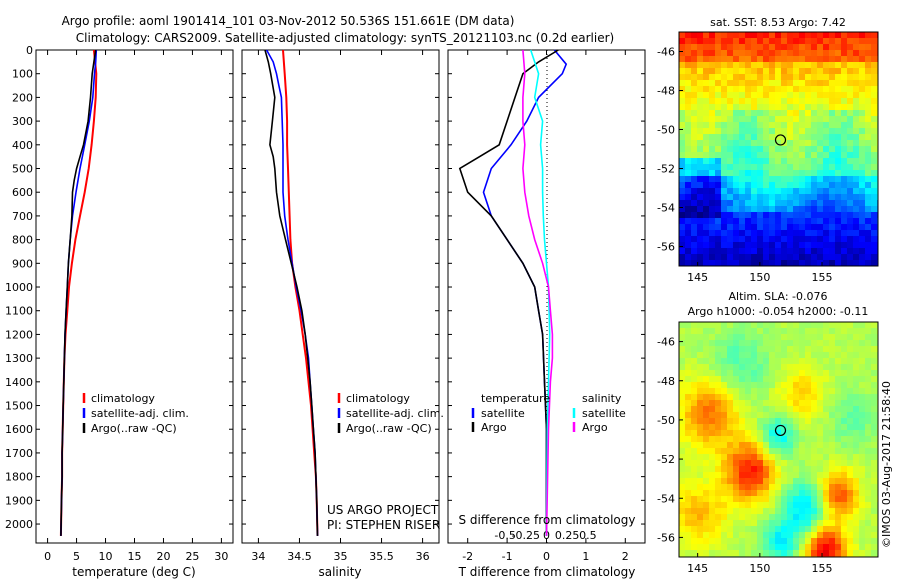 This screenshot has width=900, height=580. Describe the element at coordinates (467, 556) in the screenshot. I see `x-tick-label: -2` at that location.